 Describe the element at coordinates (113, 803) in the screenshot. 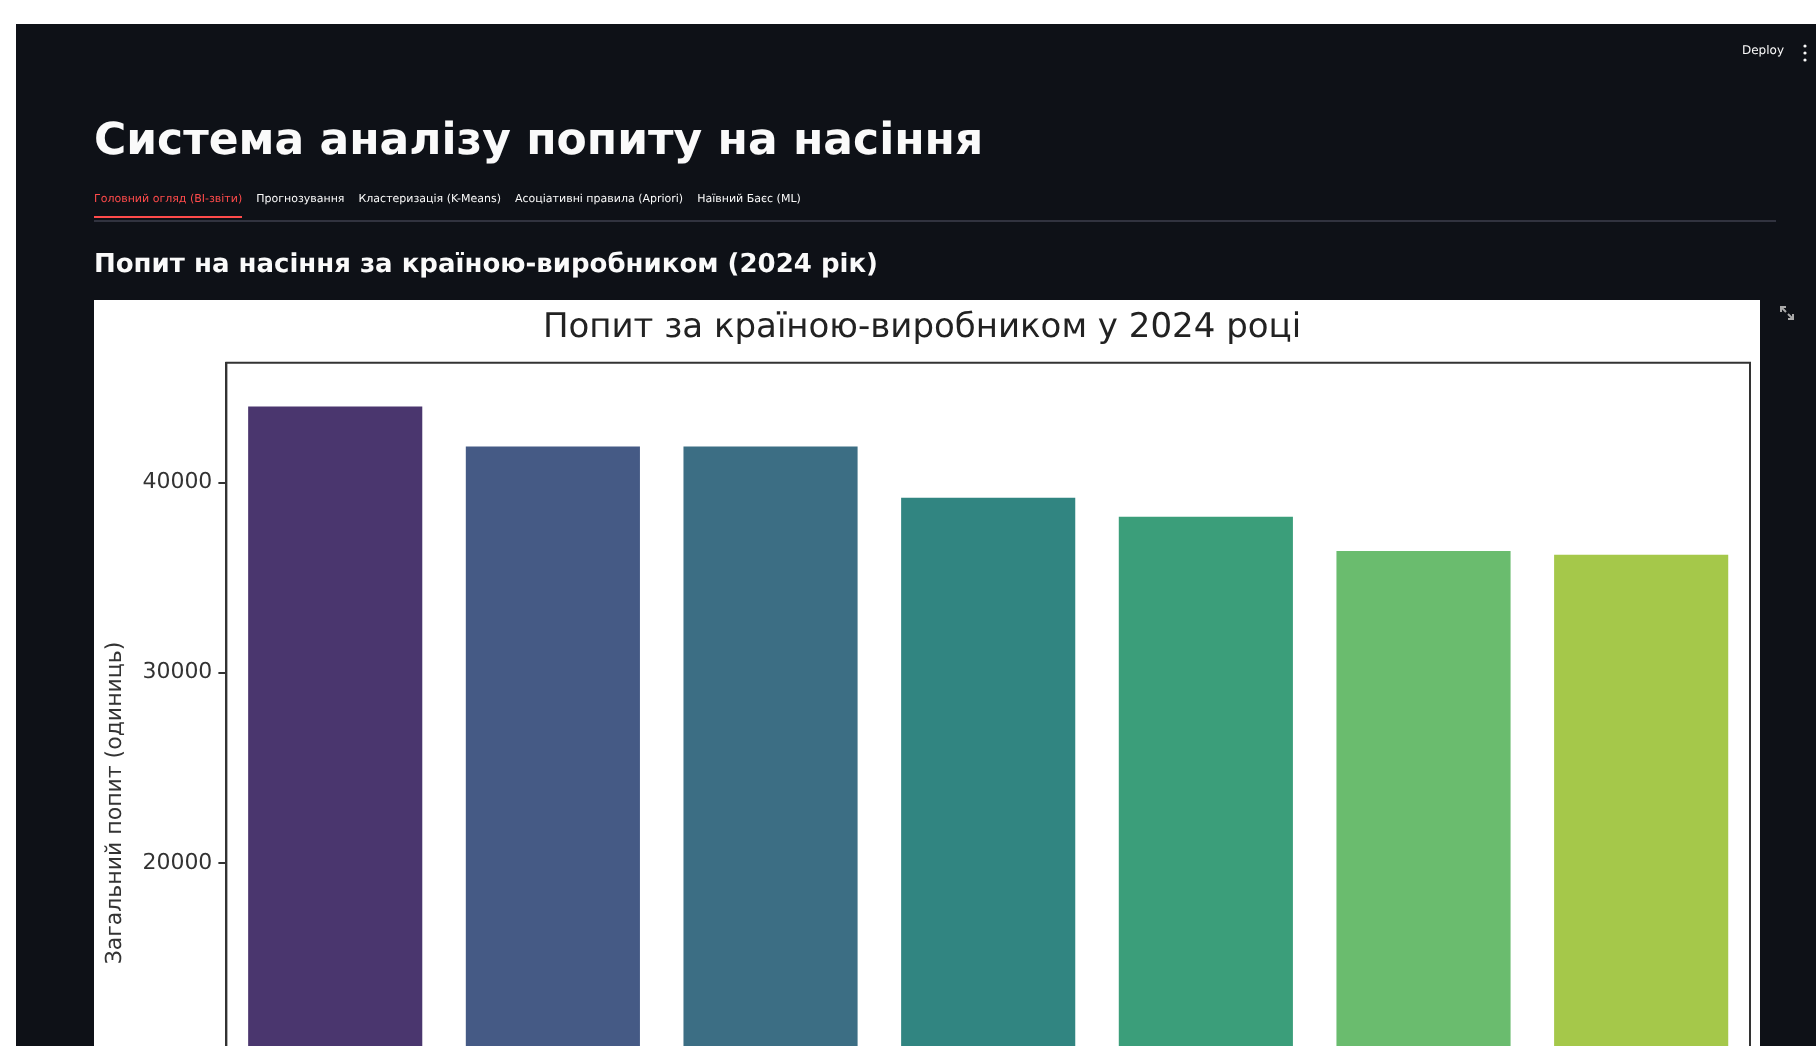

I see `y-axis-title: Загальний попит (одиниць)` at that location.